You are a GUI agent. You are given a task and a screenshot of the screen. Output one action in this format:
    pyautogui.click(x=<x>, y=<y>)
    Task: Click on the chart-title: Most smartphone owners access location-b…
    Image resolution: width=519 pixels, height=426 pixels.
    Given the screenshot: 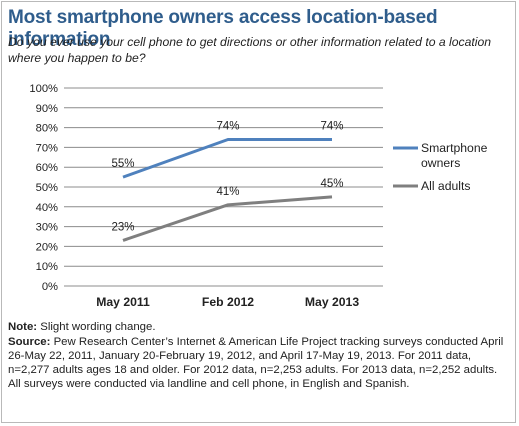 What is the action you would take?
    pyautogui.click(x=223, y=28)
    